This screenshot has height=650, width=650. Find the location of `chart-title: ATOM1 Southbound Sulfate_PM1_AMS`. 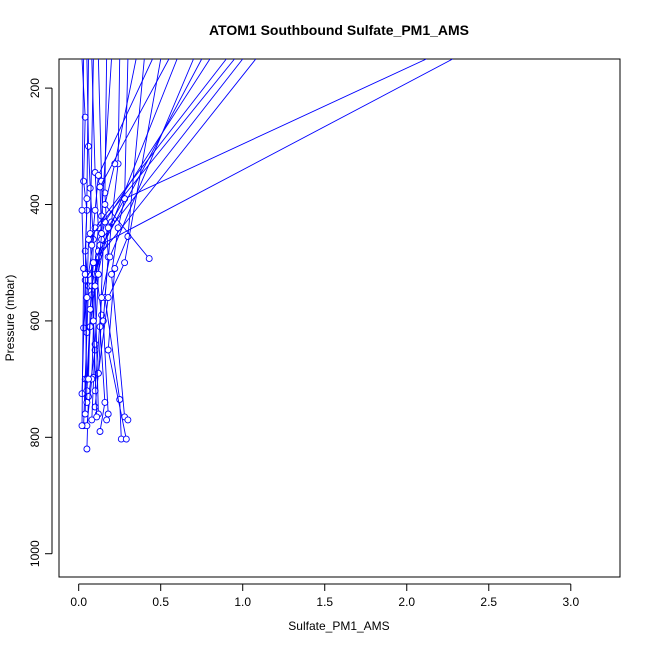

chart-title: ATOM1 Southbound Sulfate_PM1_AMS is located at coordinates (339, 30).